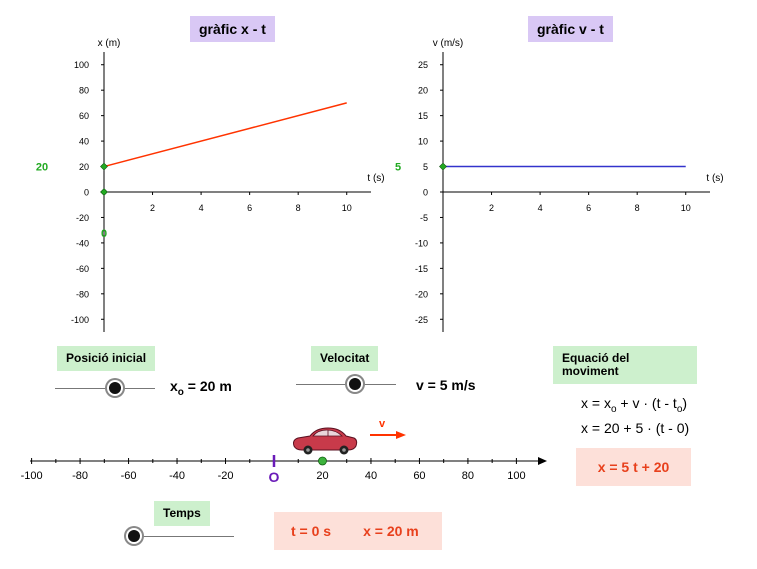  I want to click on xt-graph-y-tick-label: 100, so click(81, 65).